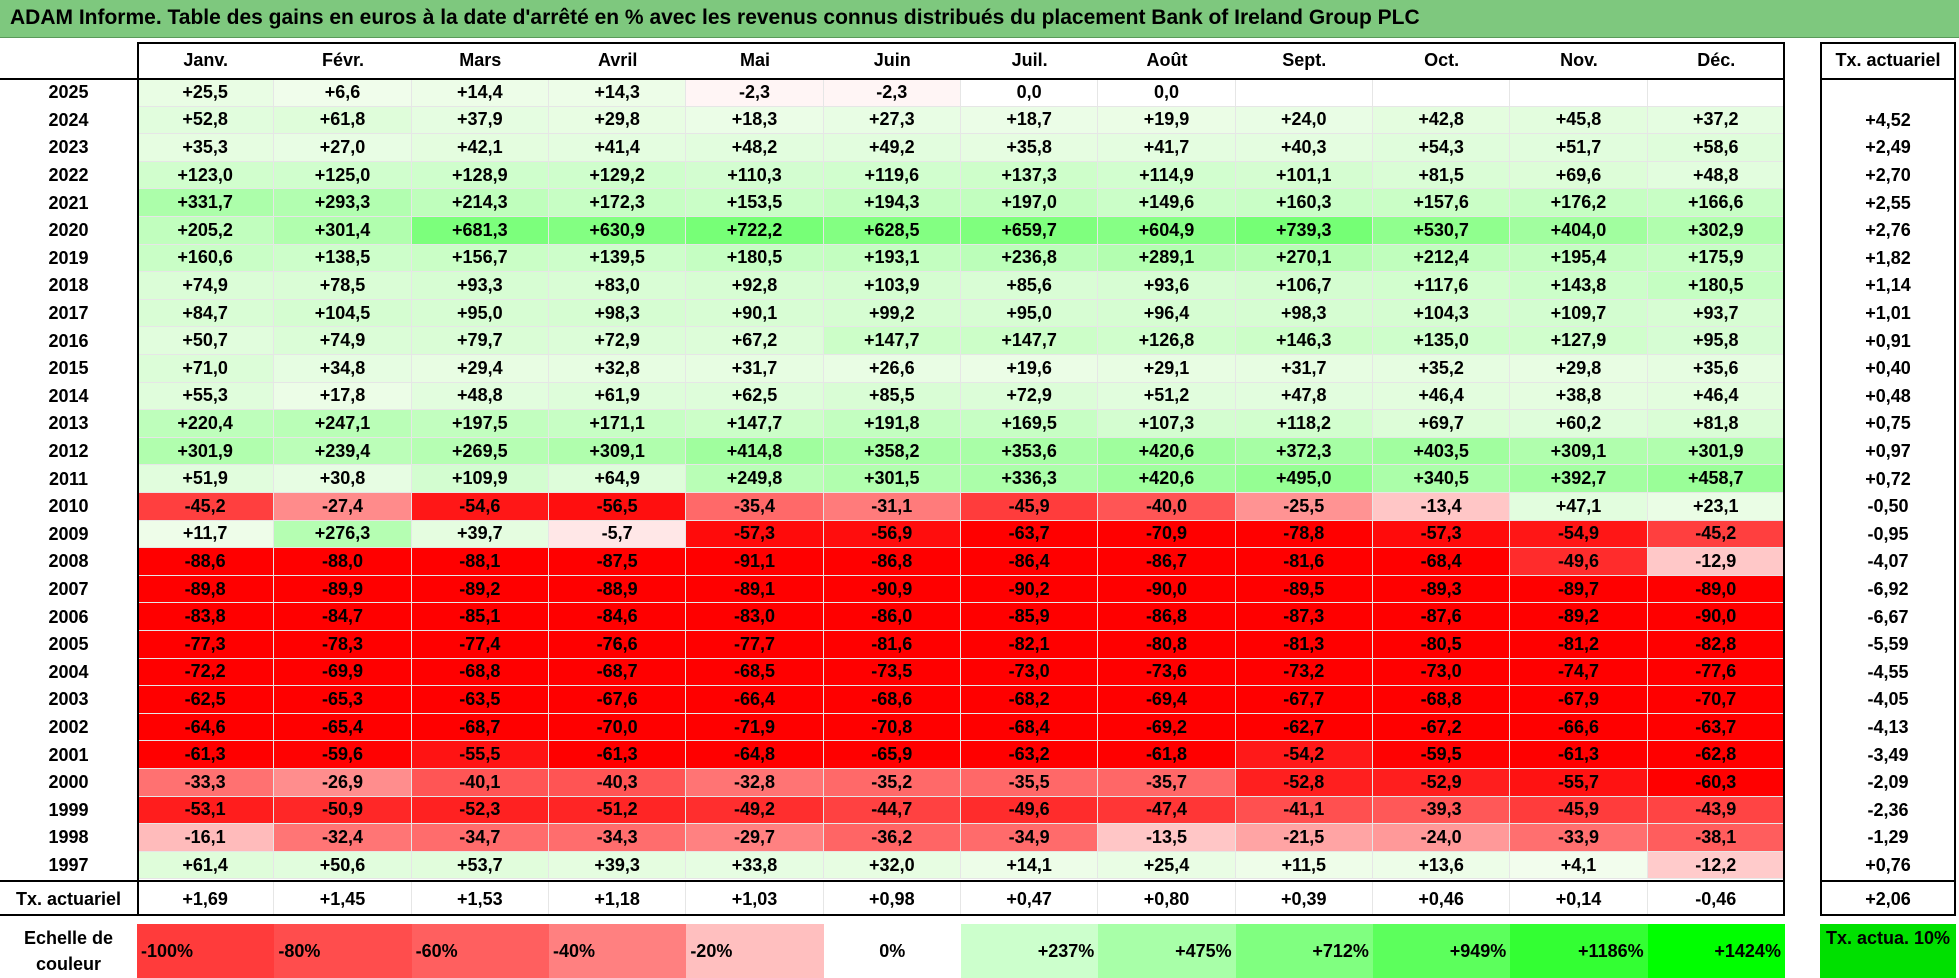  Describe the element at coordinates (892, 589) in the screenshot. I see `heatmap-cell: -90,9` at that location.